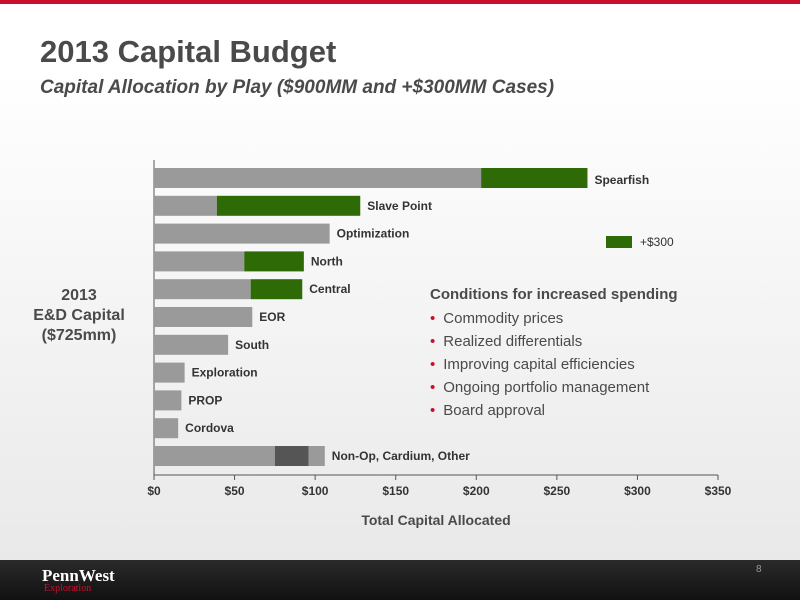 Image resolution: width=800 pixels, height=600 pixels. Describe the element at coordinates (225, 373) in the screenshot. I see `bar-category-label: Exploration` at that location.